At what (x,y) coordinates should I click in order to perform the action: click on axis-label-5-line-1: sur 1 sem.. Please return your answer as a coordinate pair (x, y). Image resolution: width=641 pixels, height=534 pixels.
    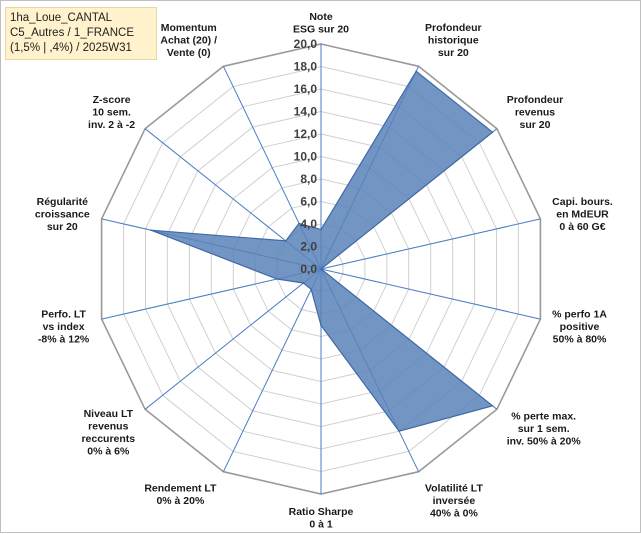
    Looking at the image, I should click on (544, 429).